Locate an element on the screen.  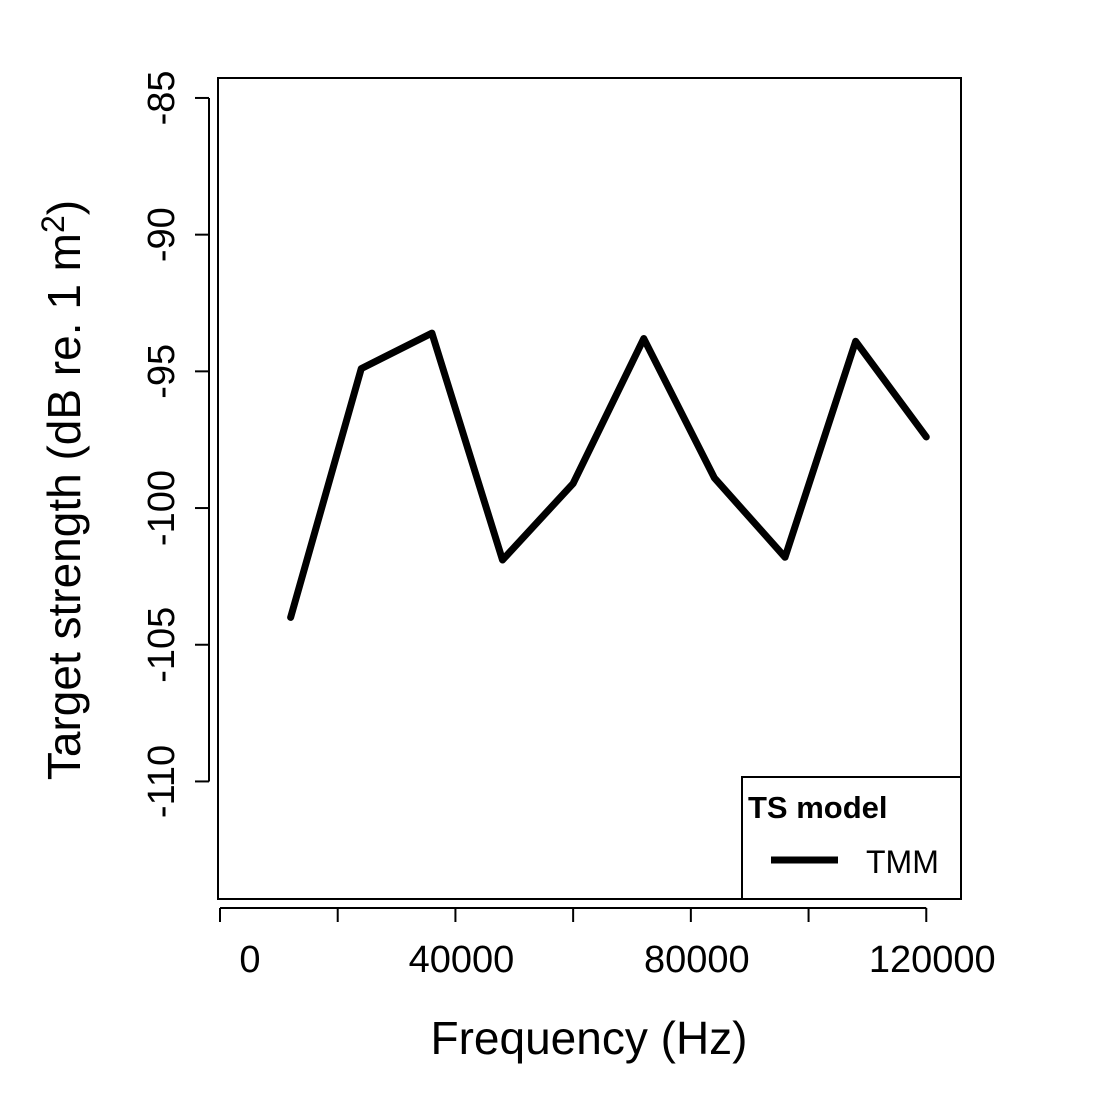
y-tick-label: -90 is located at coordinates (162, 234).